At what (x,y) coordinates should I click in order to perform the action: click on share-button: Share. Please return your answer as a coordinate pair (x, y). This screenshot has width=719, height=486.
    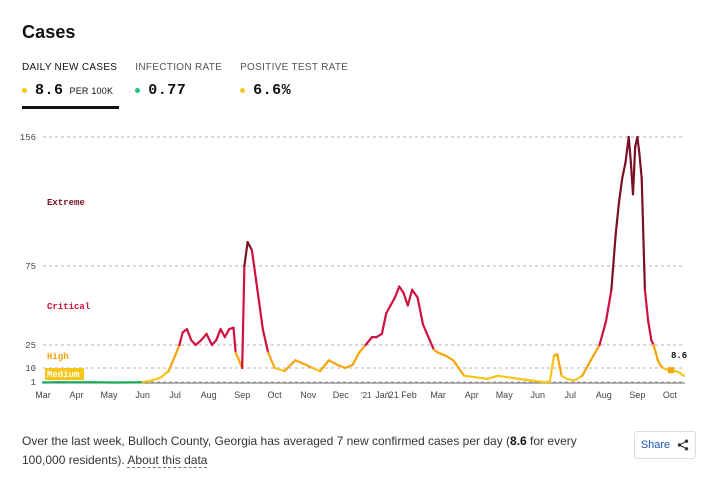
    Looking at the image, I should click on (665, 445).